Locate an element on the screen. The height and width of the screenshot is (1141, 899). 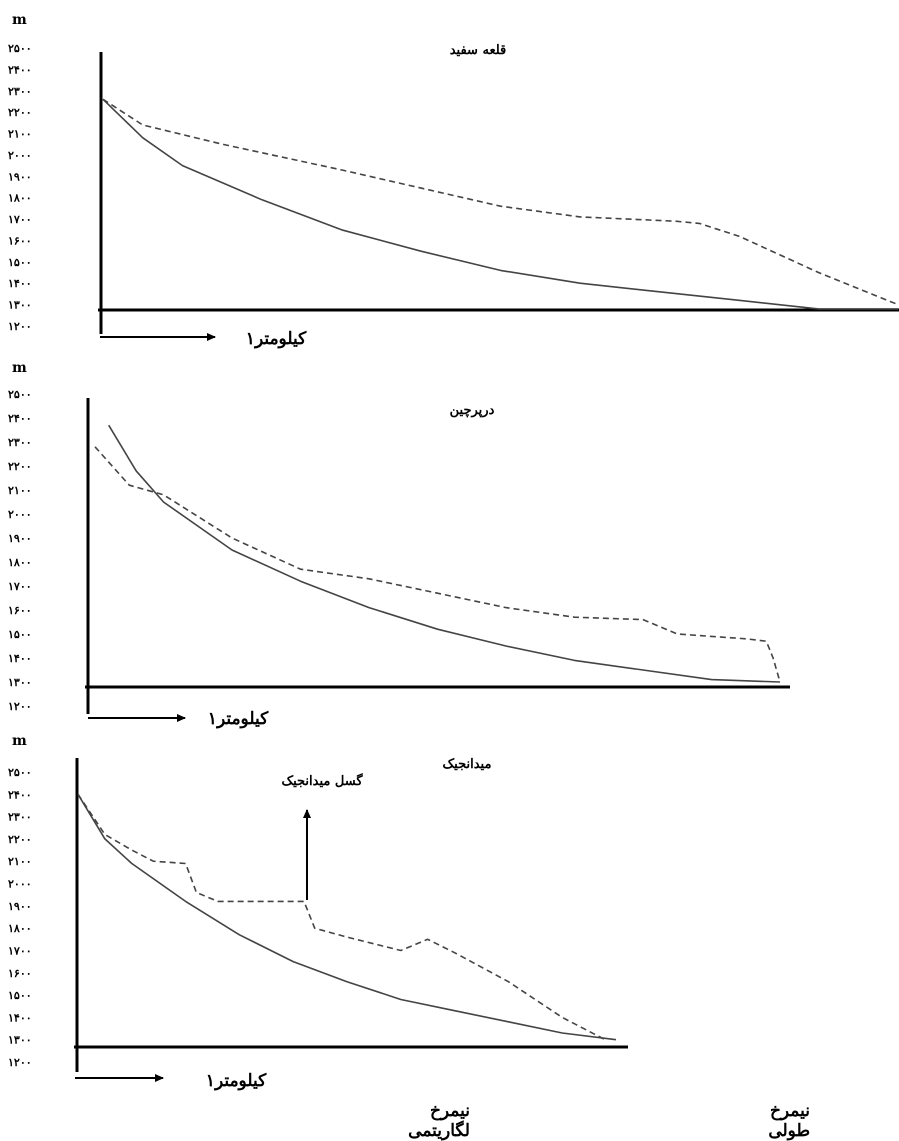
chart-title: میدانجیک is located at coordinates (467, 764).